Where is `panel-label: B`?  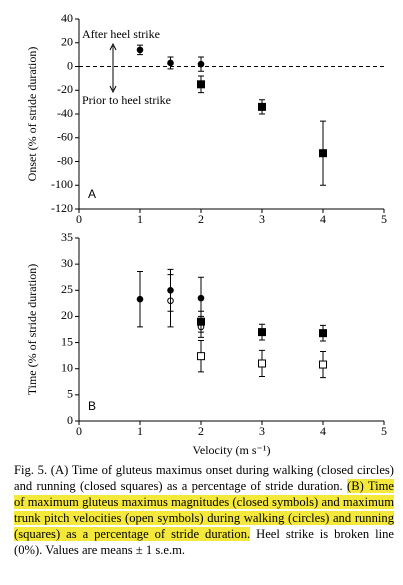
panel-label: B is located at coordinates (92, 406).